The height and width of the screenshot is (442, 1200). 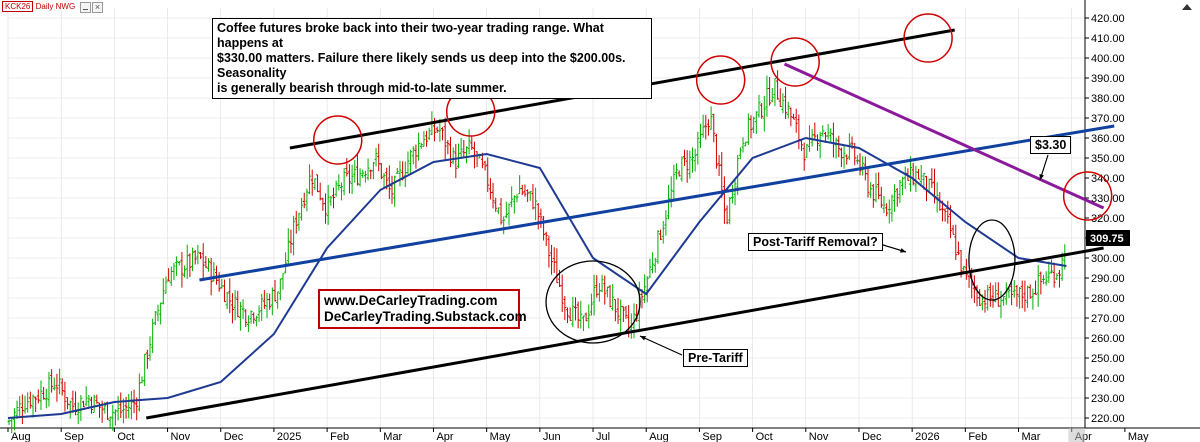 What do you see at coordinates (1108, 99) in the screenshot?
I see `y-tick-label: 380.00` at bounding box center [1108, 99].